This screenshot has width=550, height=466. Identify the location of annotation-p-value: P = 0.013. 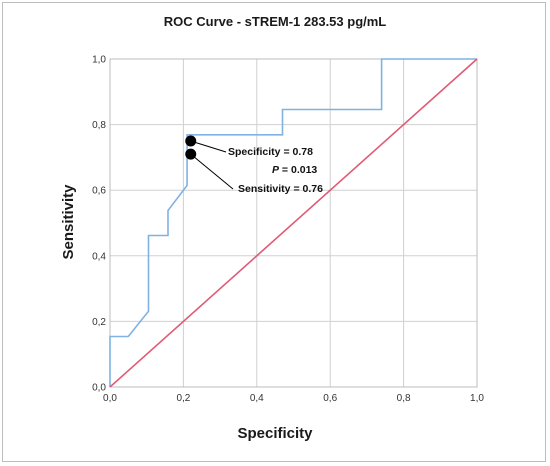
(294, 170).